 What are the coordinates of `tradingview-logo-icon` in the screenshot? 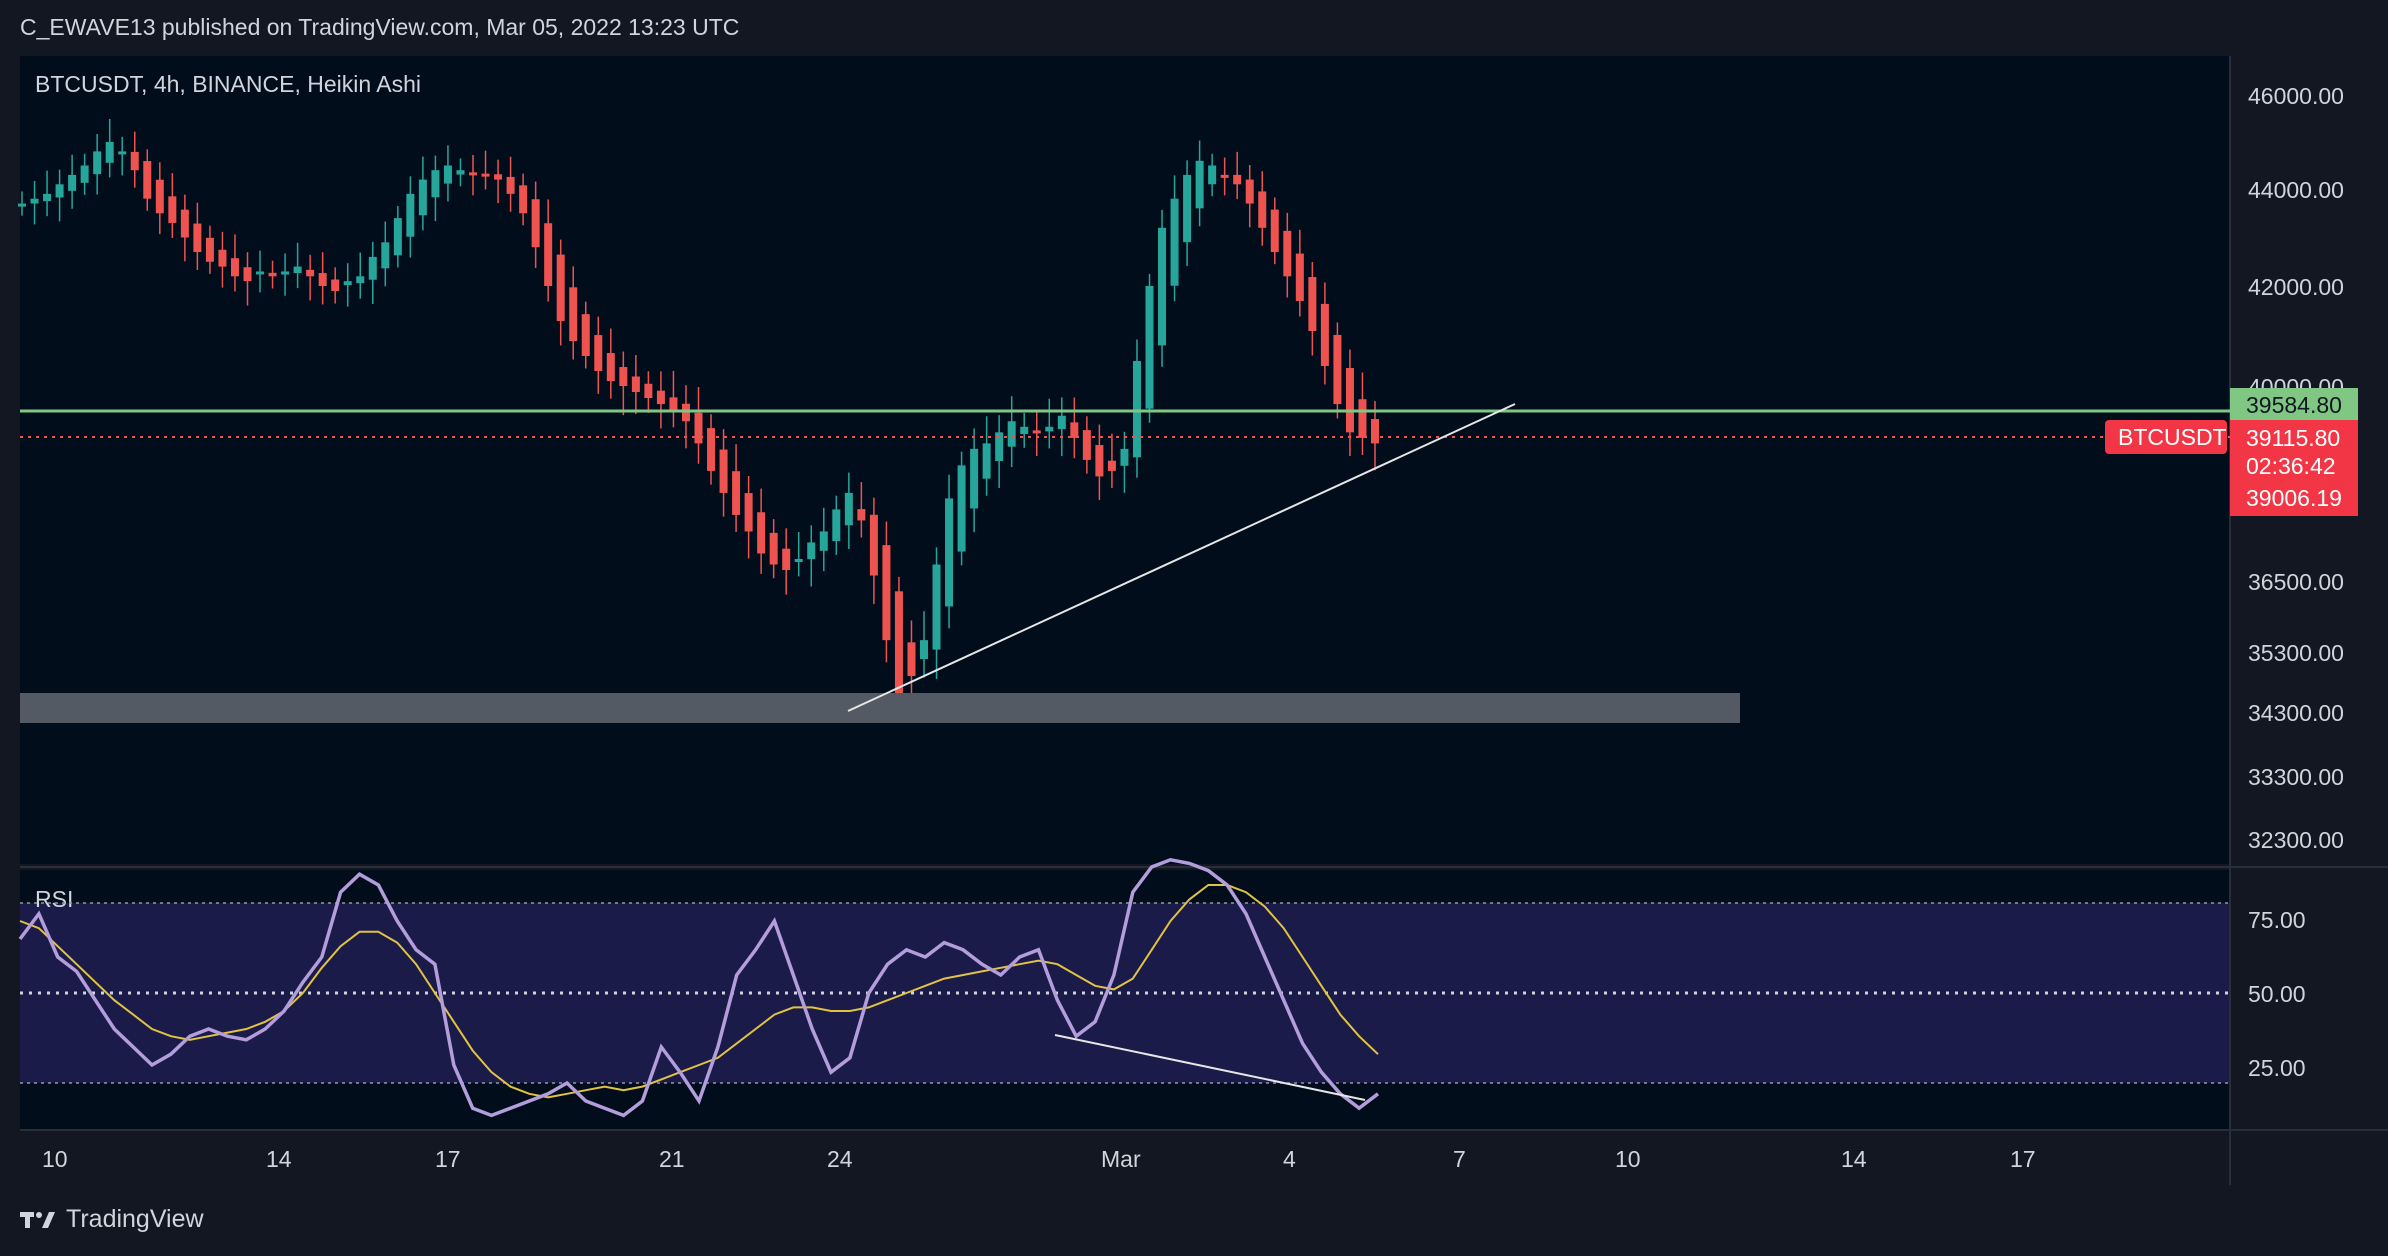 It's located at (37, 1219).